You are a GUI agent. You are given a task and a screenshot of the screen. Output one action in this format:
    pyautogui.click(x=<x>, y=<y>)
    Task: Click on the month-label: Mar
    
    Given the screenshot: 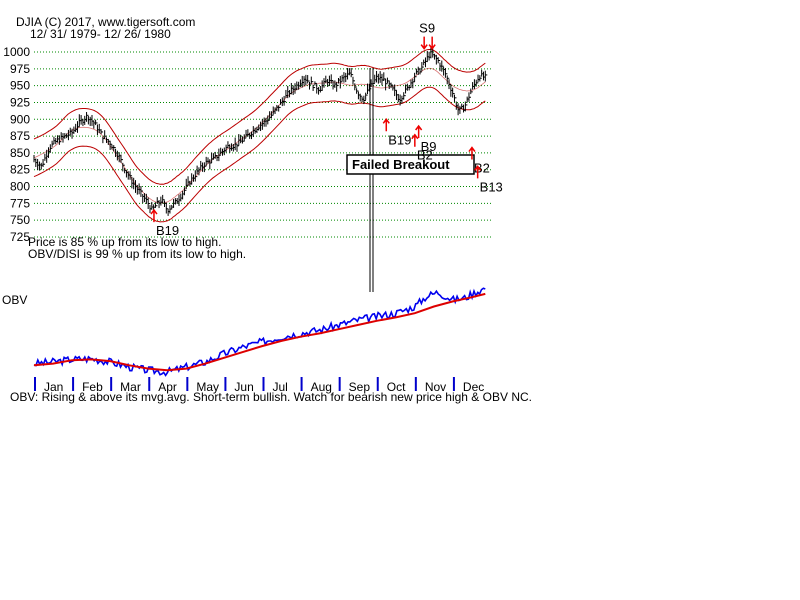 What is the action you would take?
    pyautogui.click(x=130, y=387)
    